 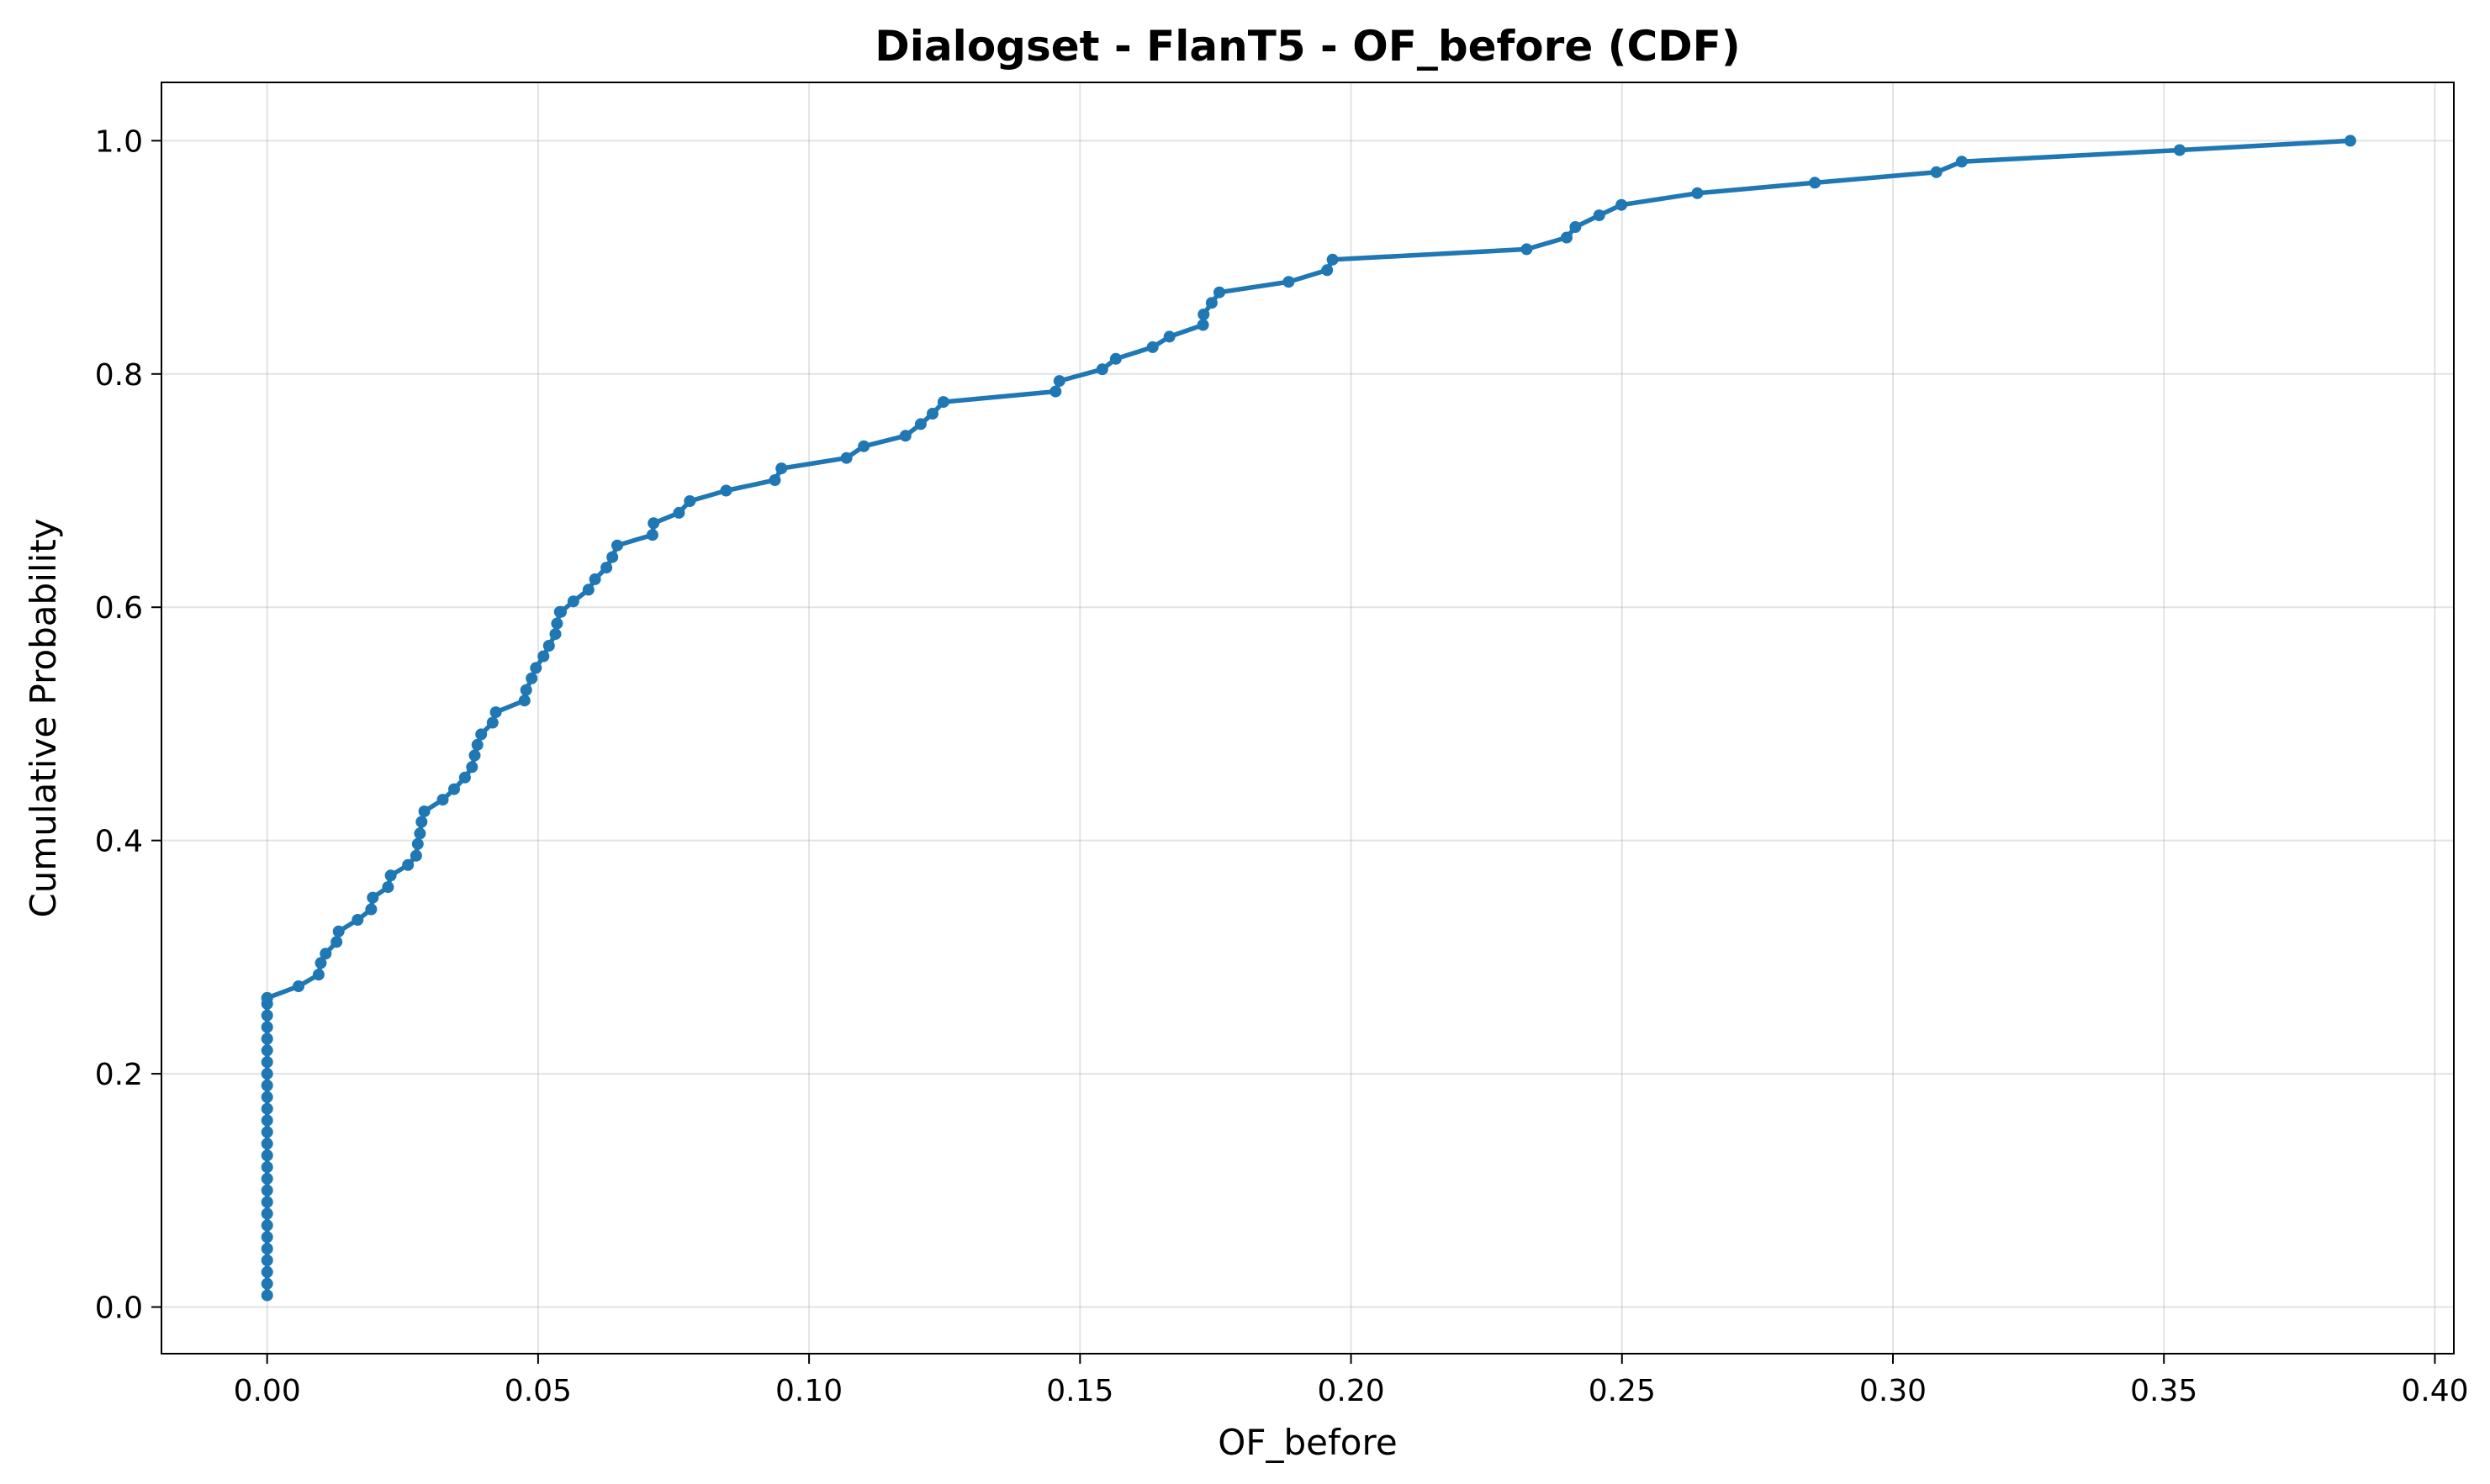 What do you see at coordinates (809, 1391) in the screenshot?
I see `x-tick-label: 0.10` at bounding box center [809, 1391].